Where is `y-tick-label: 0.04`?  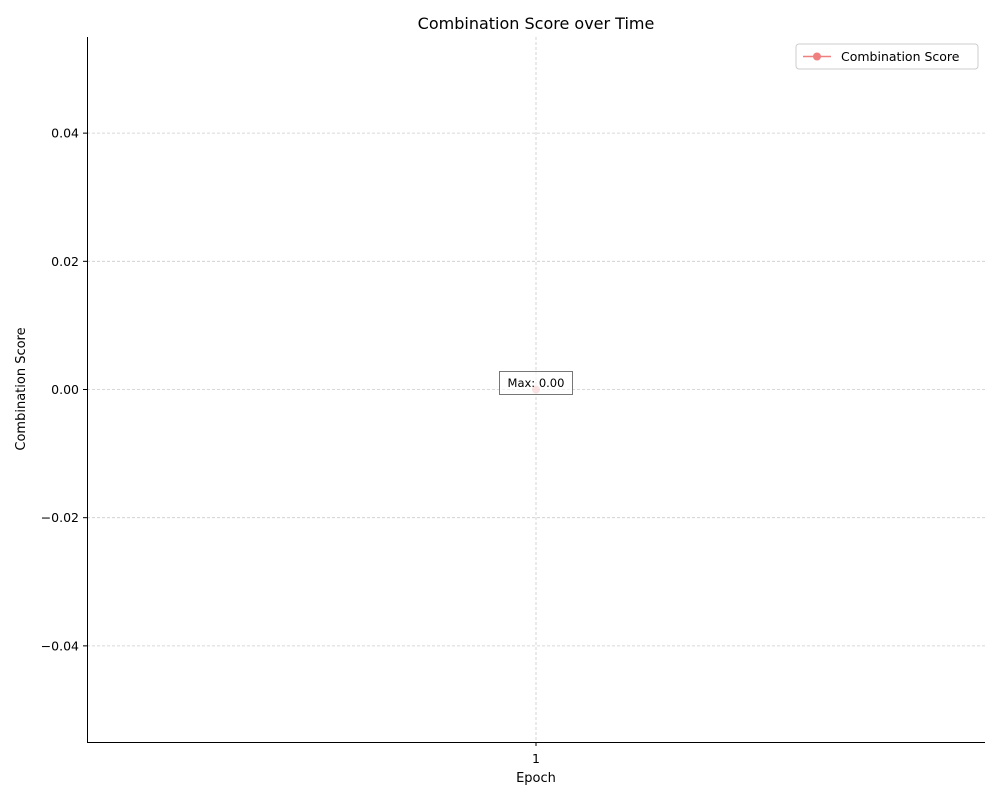
y-tick-label: 0.04 is located at coordinates (65, 133).